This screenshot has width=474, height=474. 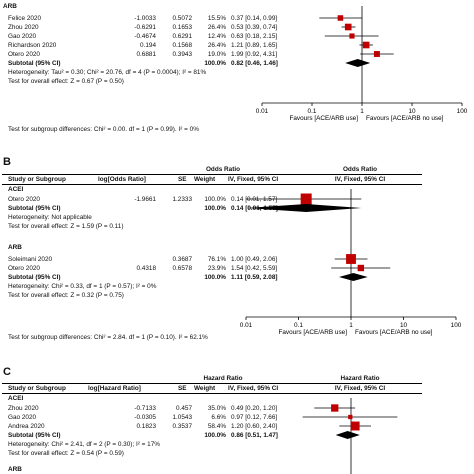 What do you see at coordinates (10, 6) in the screenshot?
I see `a-subgroup-arb: ARB` at bounding box center [10, 6].